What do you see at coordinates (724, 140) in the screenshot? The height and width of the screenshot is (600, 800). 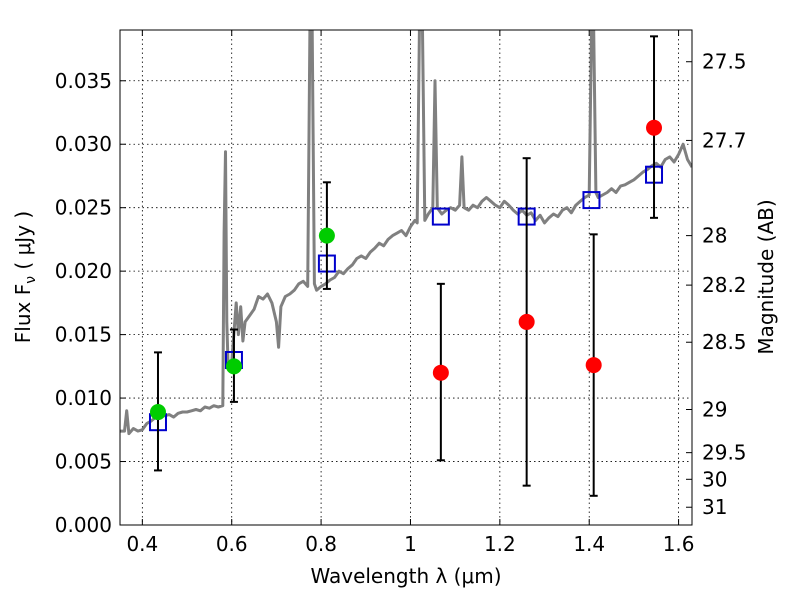 I see `y2-tick-label: 27.7` at bounding box center [724, 140].